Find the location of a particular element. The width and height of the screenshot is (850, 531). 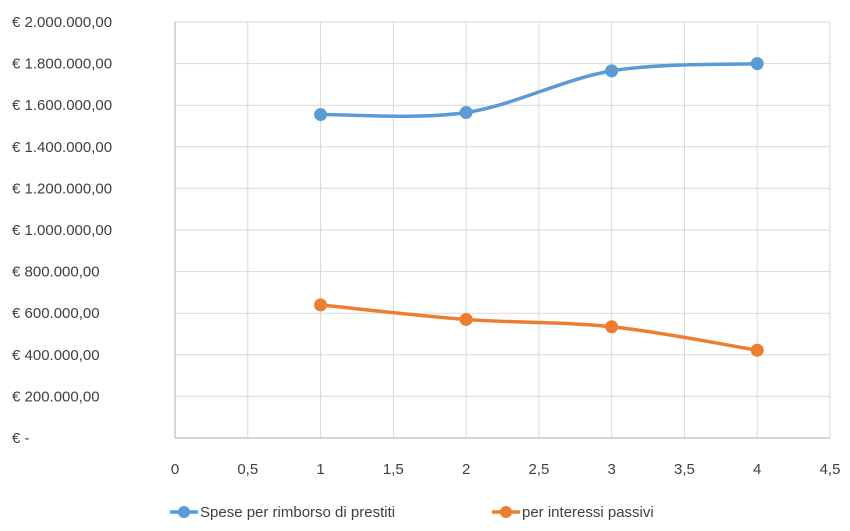

x-axis-tick-labels: 0 0,5 1 1,5 2 2,5 3 3,5 4 4,5 is located at coordinates (506, 469).